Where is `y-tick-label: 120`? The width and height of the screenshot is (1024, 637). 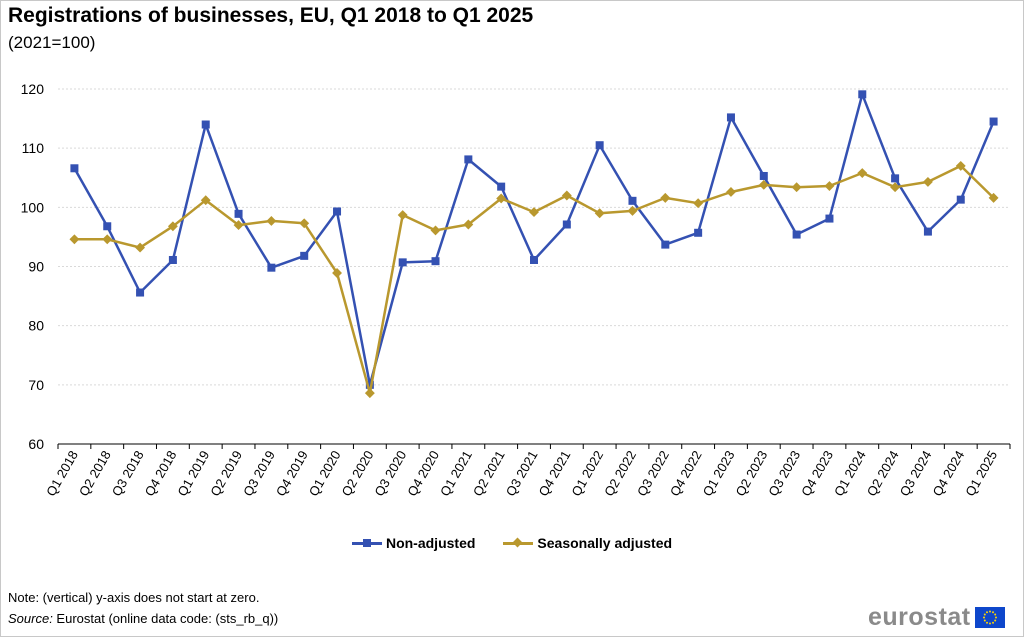
y-tick-label: 120 is located at coordinates (33, 89).